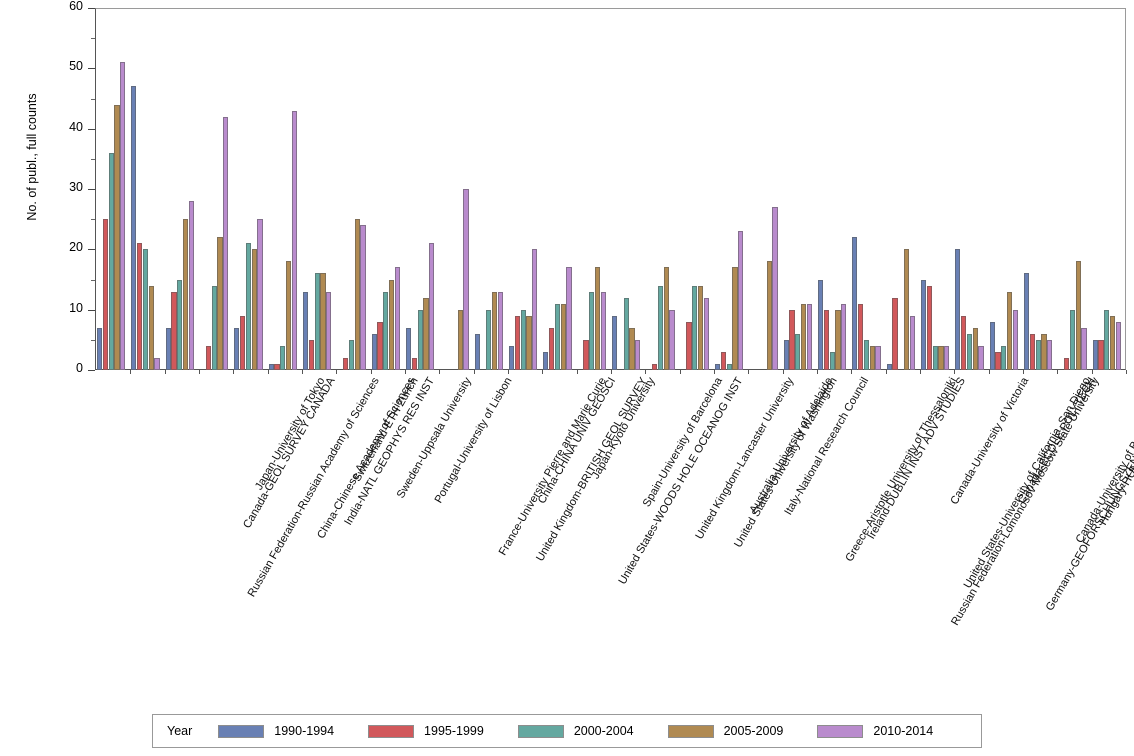 The width and height of the screenshot is (1134, 756). What do you see at coordinates (875, 731) in the screenshot?
I see `legend-item: 2010-2014` at bounding box center [875, 731].